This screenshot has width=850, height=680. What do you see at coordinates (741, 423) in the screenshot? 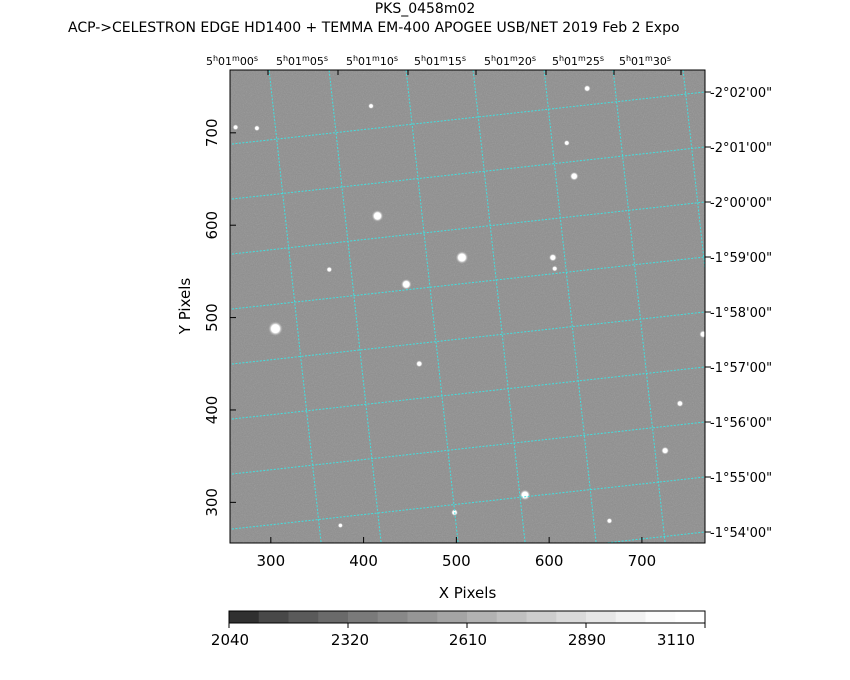
I see `dec-tick-label-6: -1°56'00"` at bounding box center [741, 423].